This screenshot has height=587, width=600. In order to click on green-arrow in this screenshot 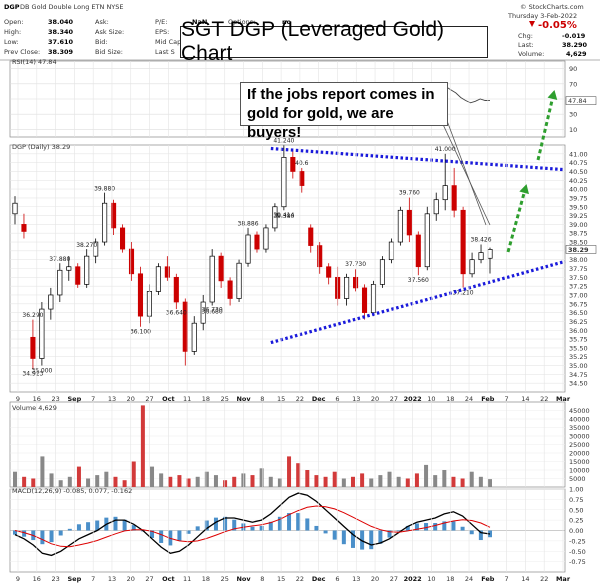, I will do `click(517, 219)`.